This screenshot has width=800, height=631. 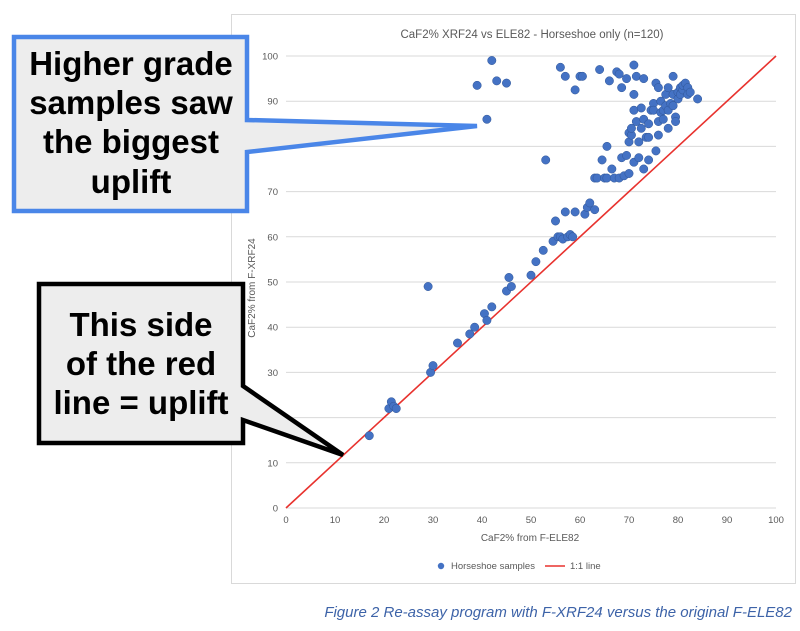 I want to click on x-tick-labels: 0 10 20 30 40 50 60 70 80 90 100, so click(x=533, y=520).